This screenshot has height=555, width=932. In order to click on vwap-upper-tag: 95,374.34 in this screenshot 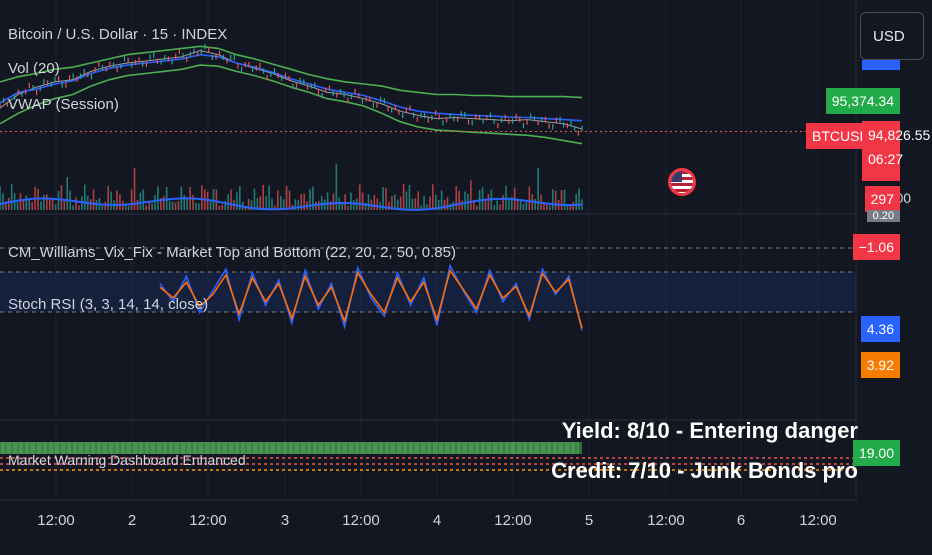, I will do `click(862, 101)`.